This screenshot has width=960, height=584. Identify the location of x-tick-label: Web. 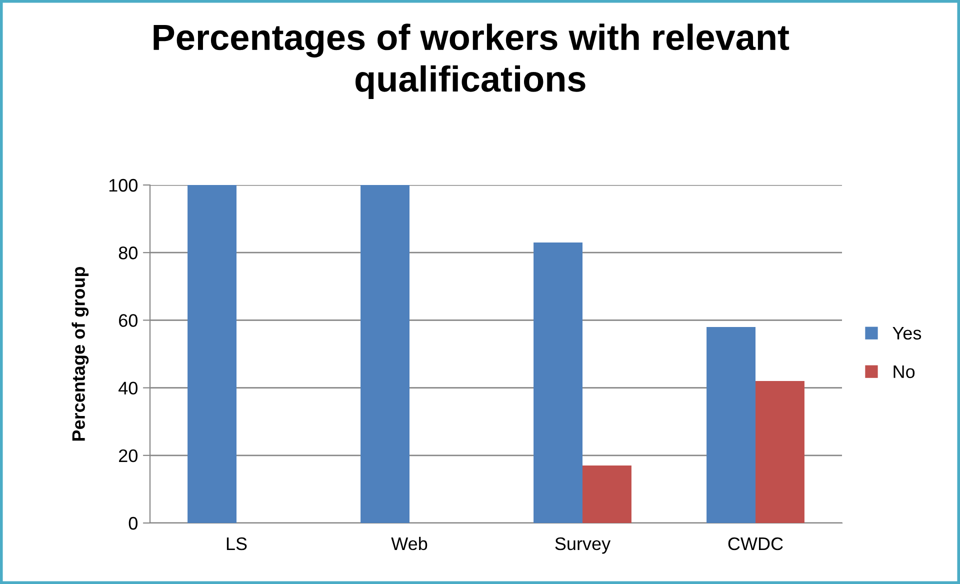
(409, 543).